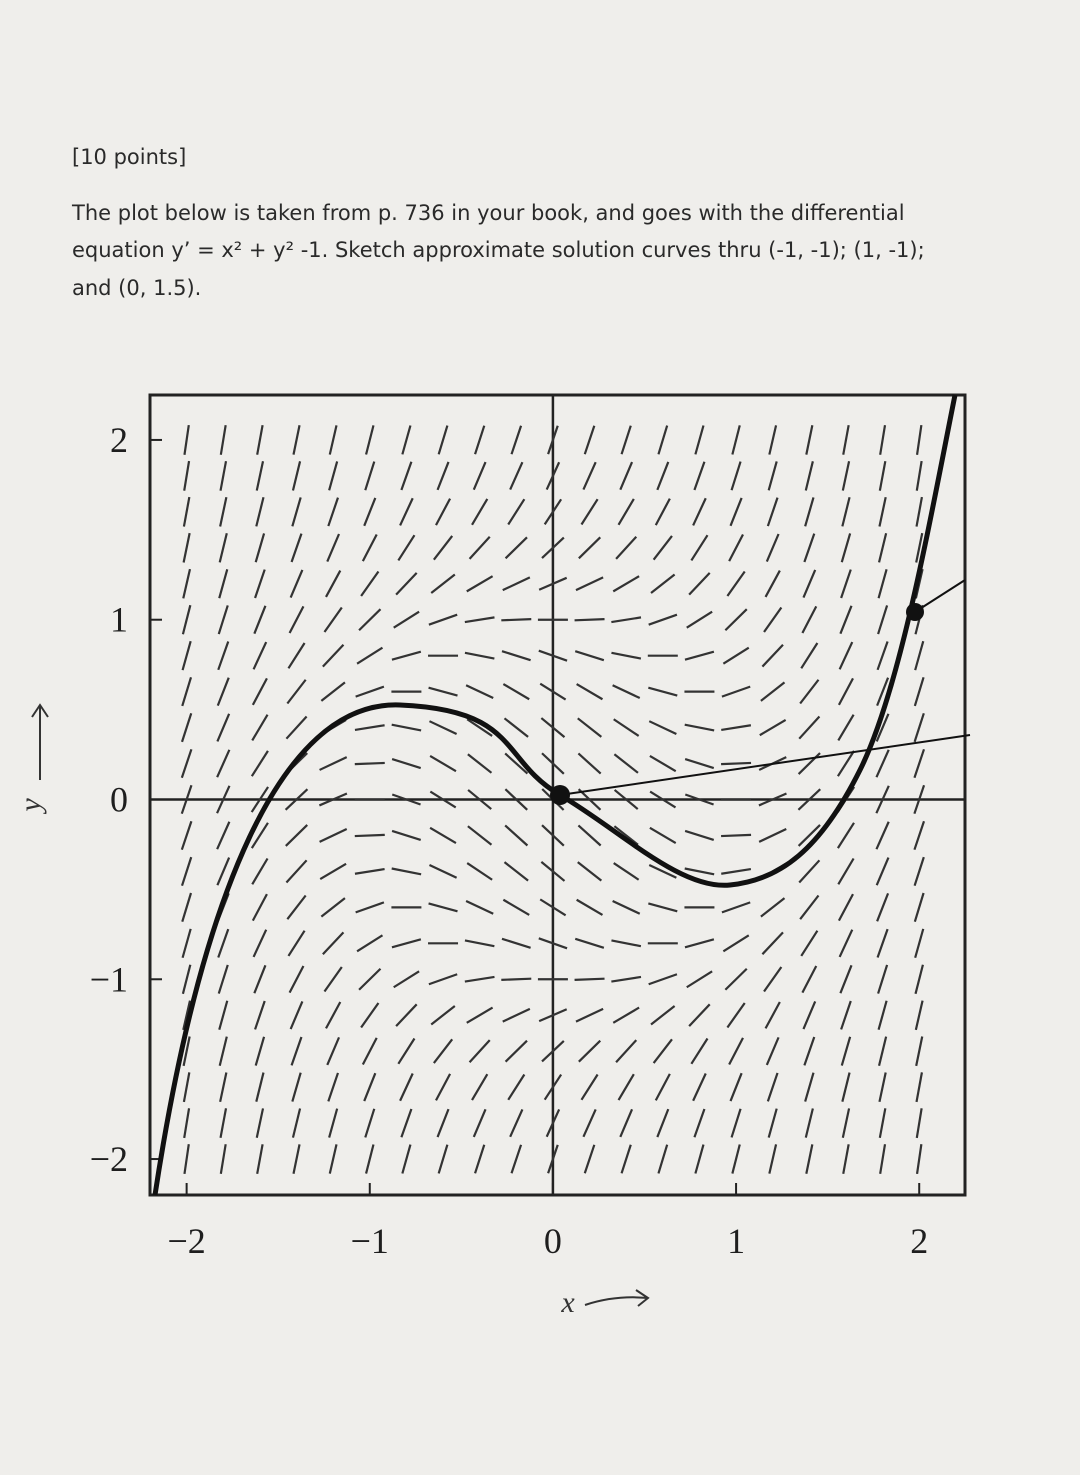 The width and height of the screenshot is (1080, 1475). I want to click on y-axis-label: y, so click(30, 806).